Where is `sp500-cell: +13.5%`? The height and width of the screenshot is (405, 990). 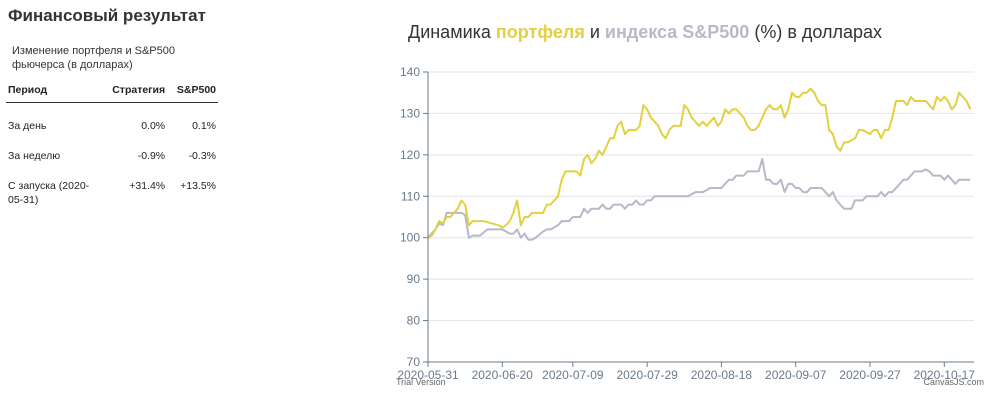 sp500-cell: +13.5% is located at coordinates (198, 186).